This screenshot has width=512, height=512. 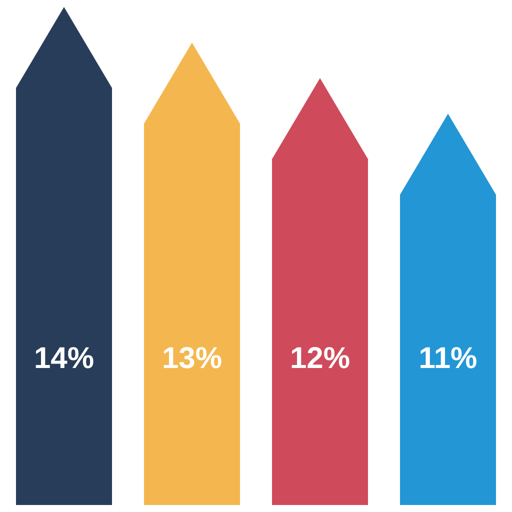 What do you see at coordinates (64, 358) in the screenshot?
I see `data-label: 14%` at bounding box center [64, 358].